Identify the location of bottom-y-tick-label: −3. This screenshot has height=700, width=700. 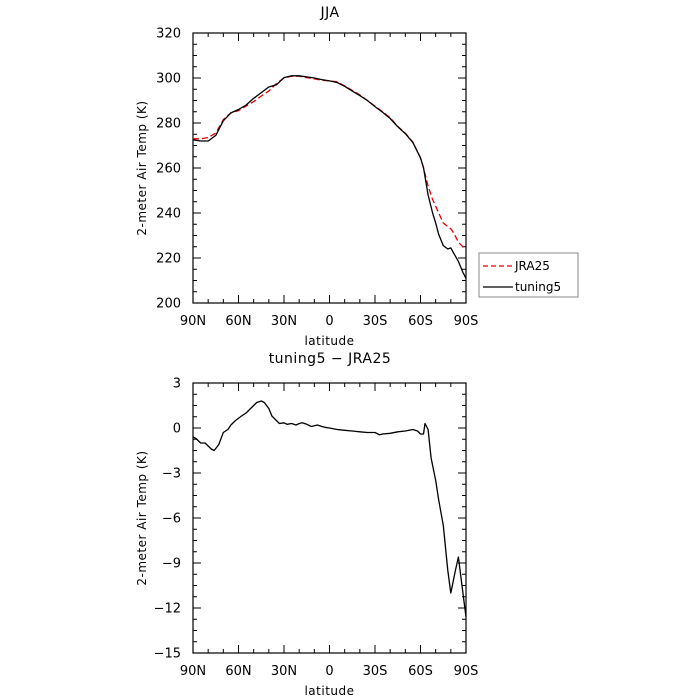
(171, 474).